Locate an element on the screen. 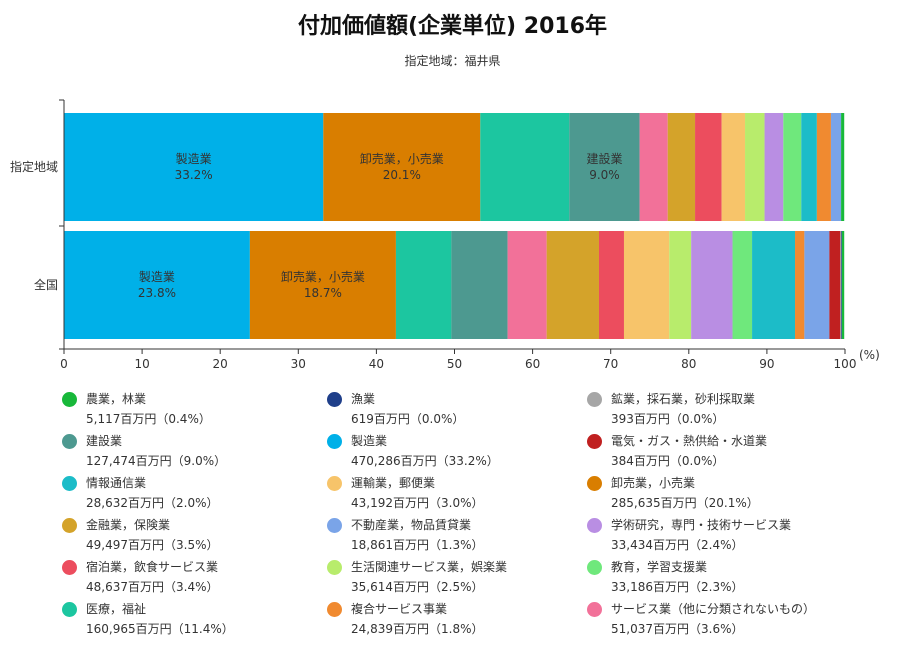 This screenshot has width=905, height=656. x-tick-label: 60 is located at coordinates (532, 364).